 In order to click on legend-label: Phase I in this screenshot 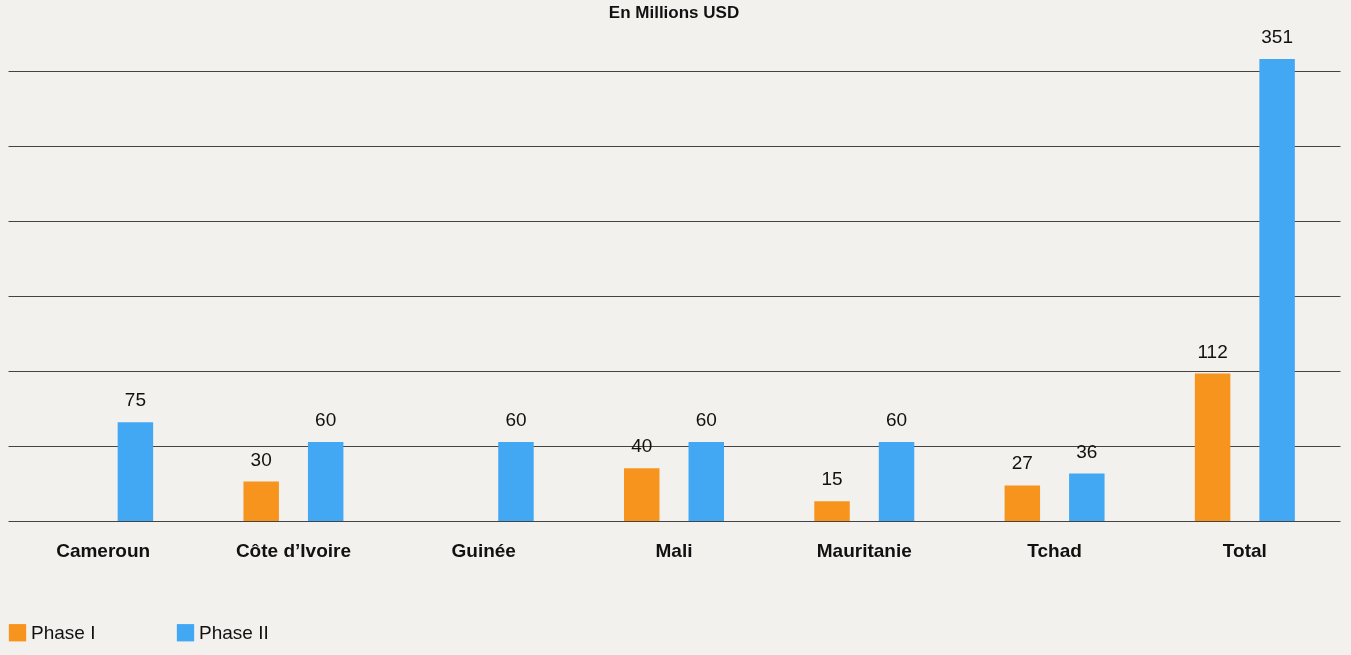, I will do `click(63, 632)`.